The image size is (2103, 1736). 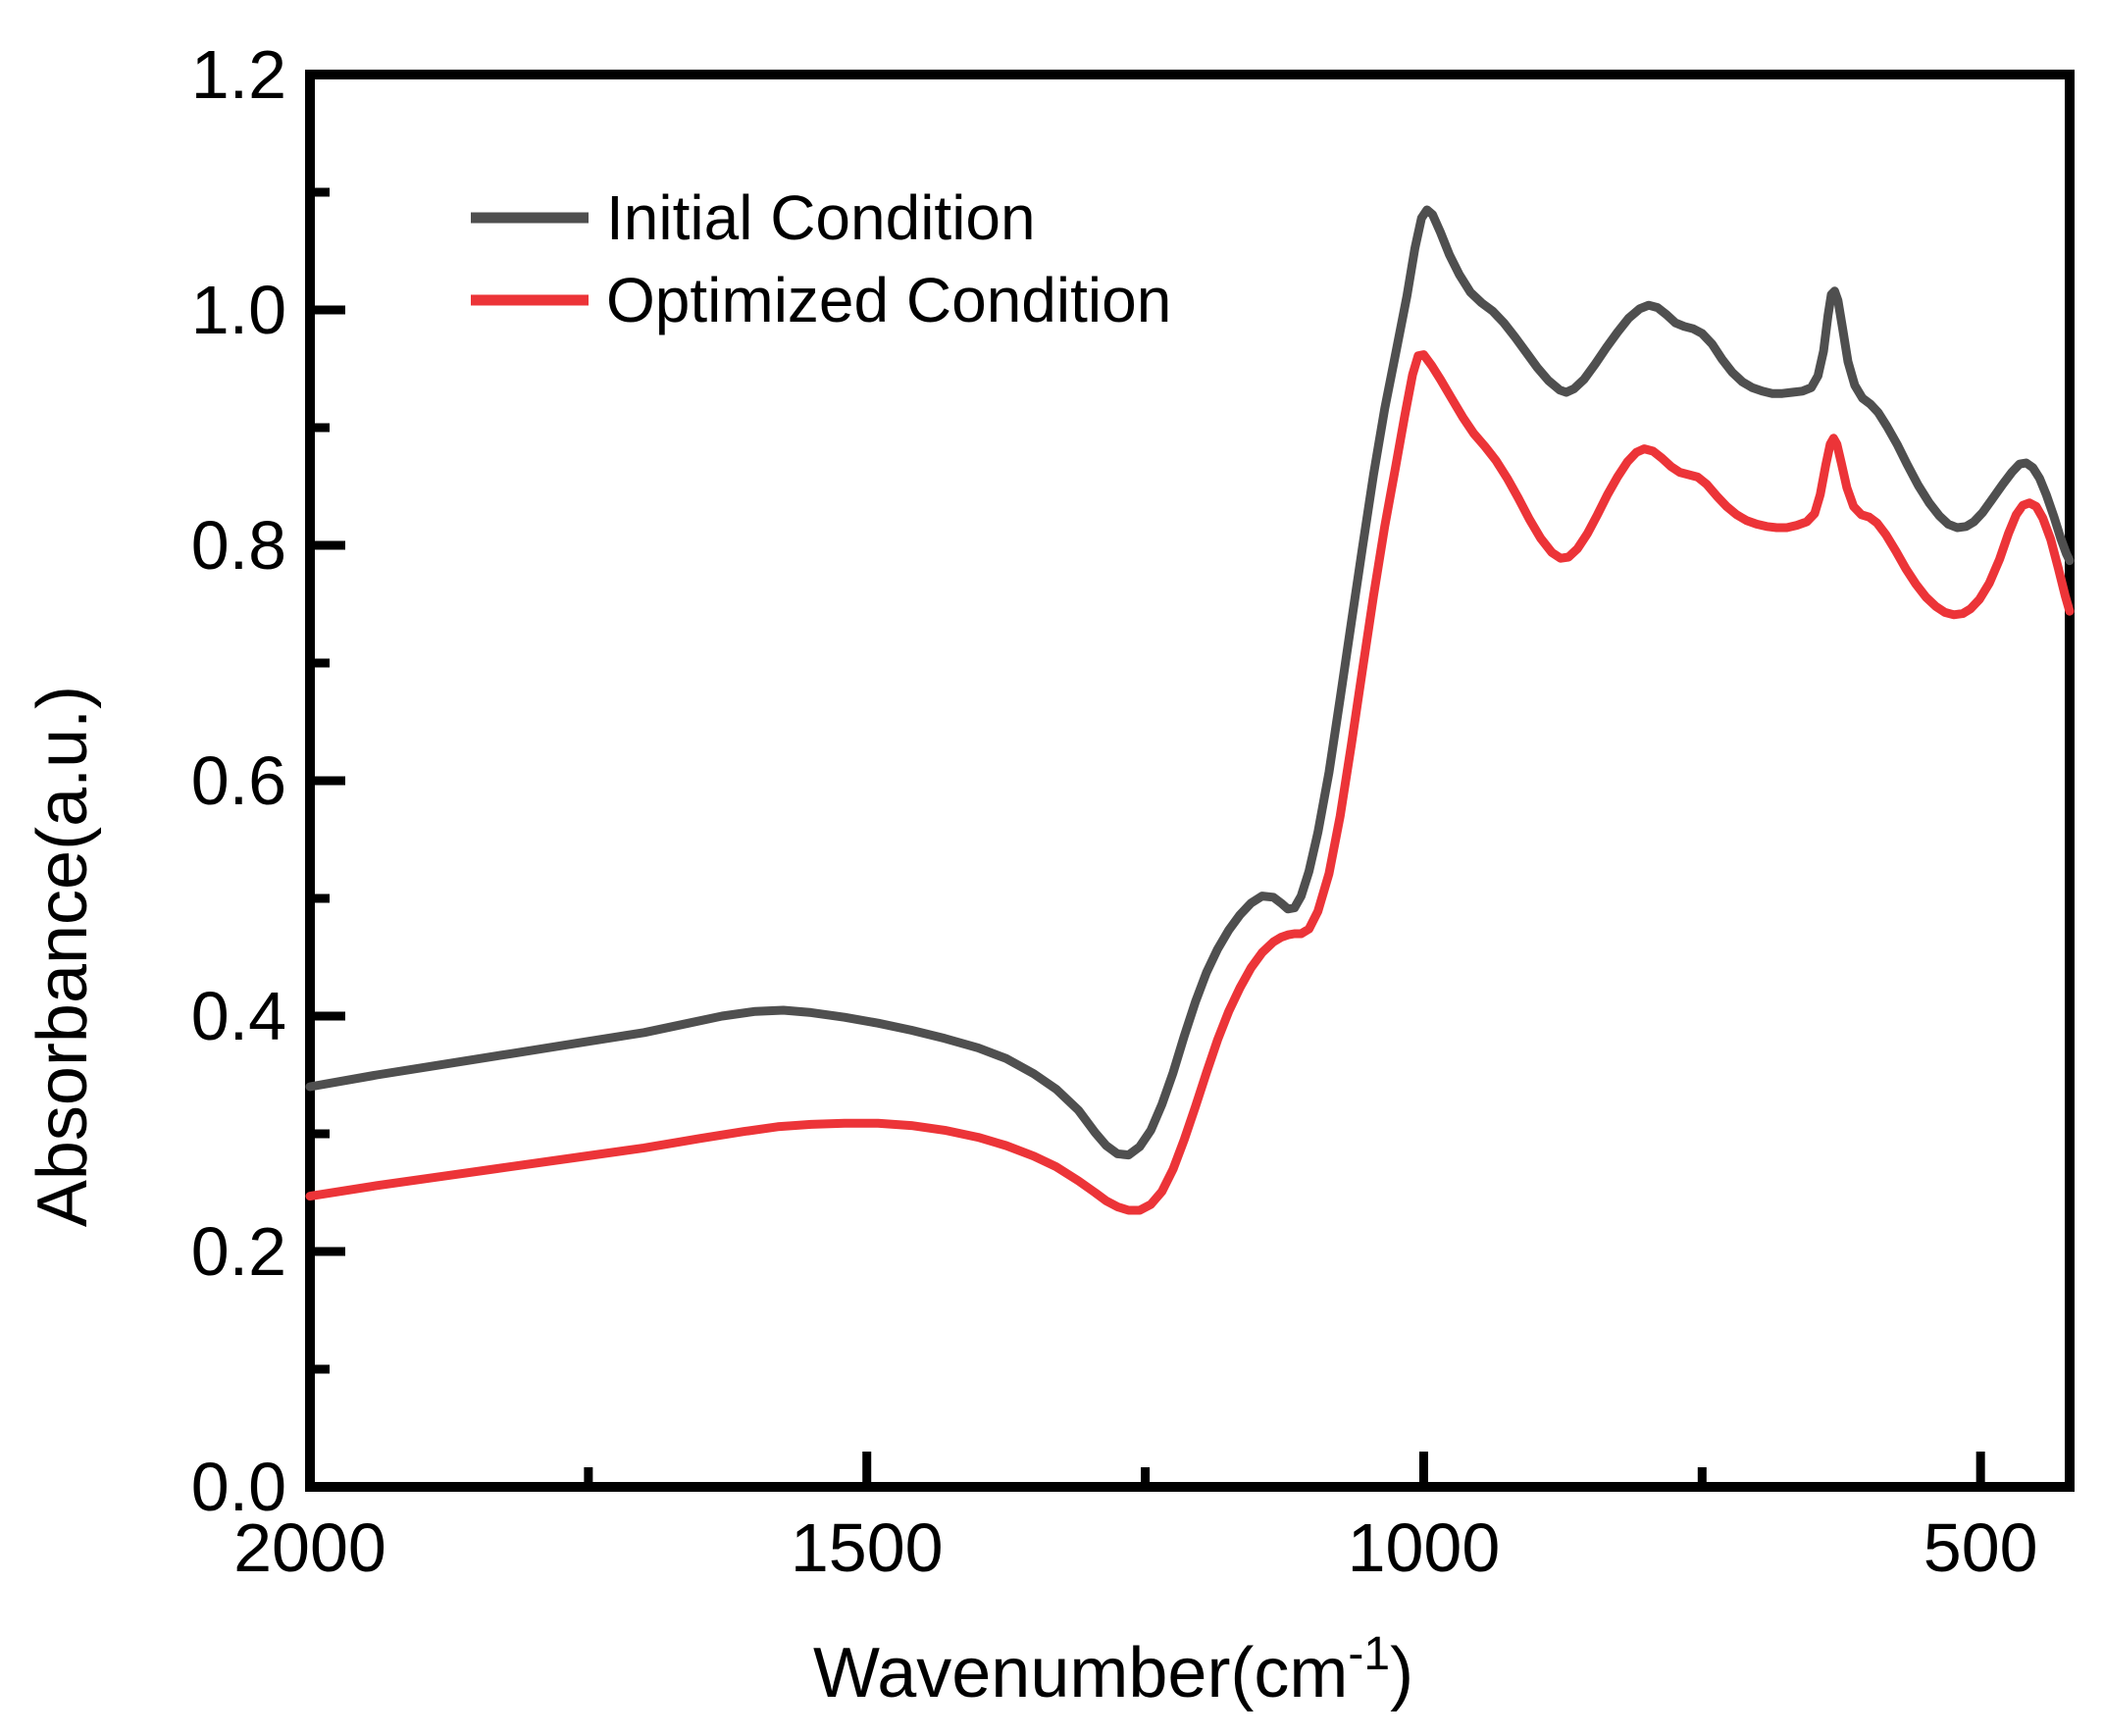 What do you see at coordinates (868, 1548) in the screenshot?
I see `x-tick-label: 1500` at bounding box center [868, 1548].